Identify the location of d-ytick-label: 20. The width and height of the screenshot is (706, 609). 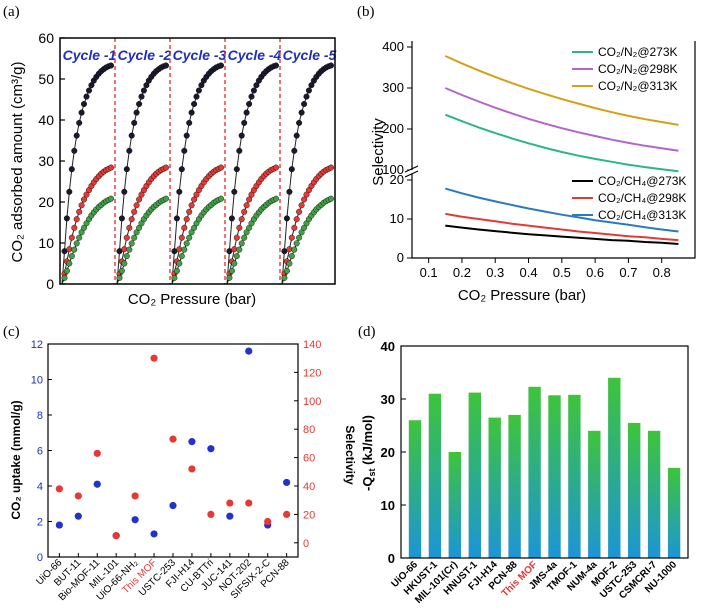
(388, 452).